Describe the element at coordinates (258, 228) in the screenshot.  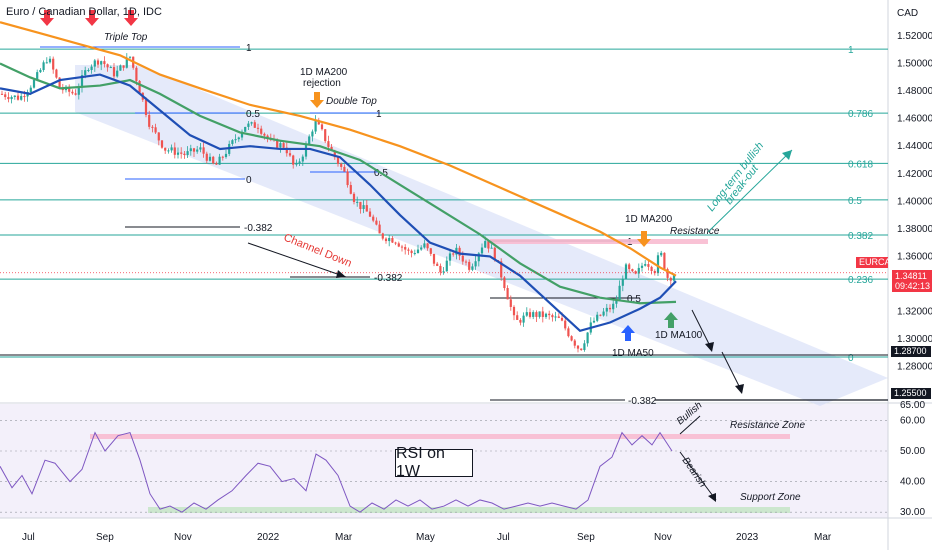
I see `inner-fib-label-5: -0.382` at that location.